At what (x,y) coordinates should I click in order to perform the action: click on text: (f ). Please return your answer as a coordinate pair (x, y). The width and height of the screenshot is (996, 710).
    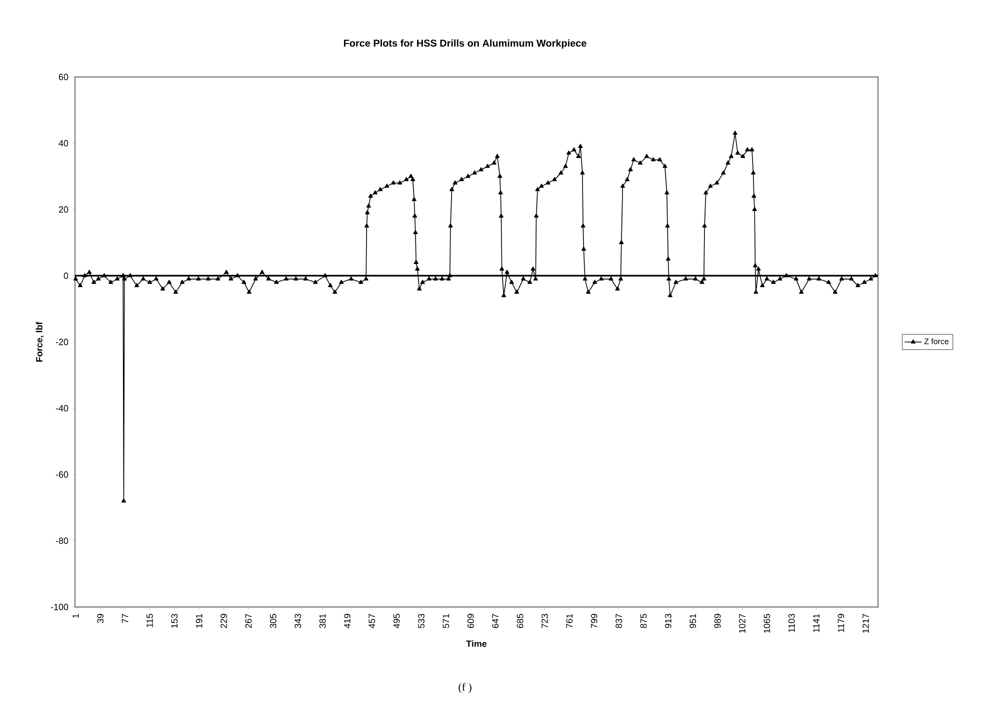
    Looking at the image, I should click on (465, 688).